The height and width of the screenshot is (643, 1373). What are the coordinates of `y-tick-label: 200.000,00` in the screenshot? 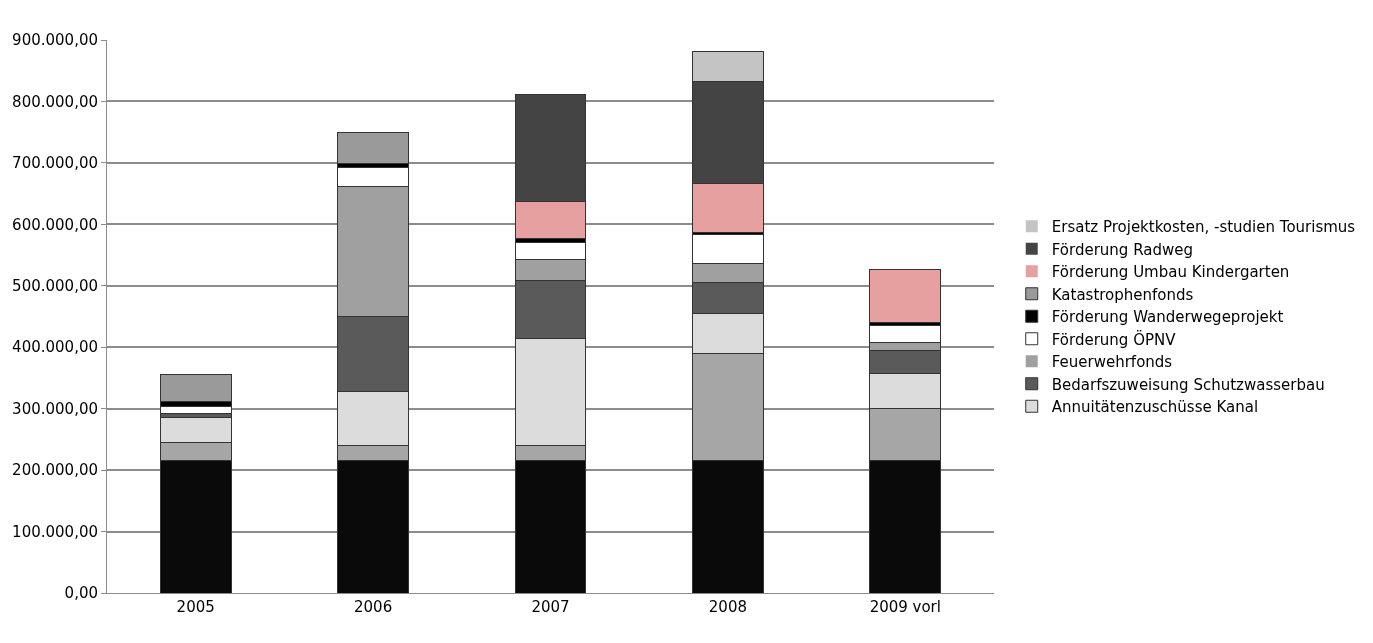 It's located at (55, 470).